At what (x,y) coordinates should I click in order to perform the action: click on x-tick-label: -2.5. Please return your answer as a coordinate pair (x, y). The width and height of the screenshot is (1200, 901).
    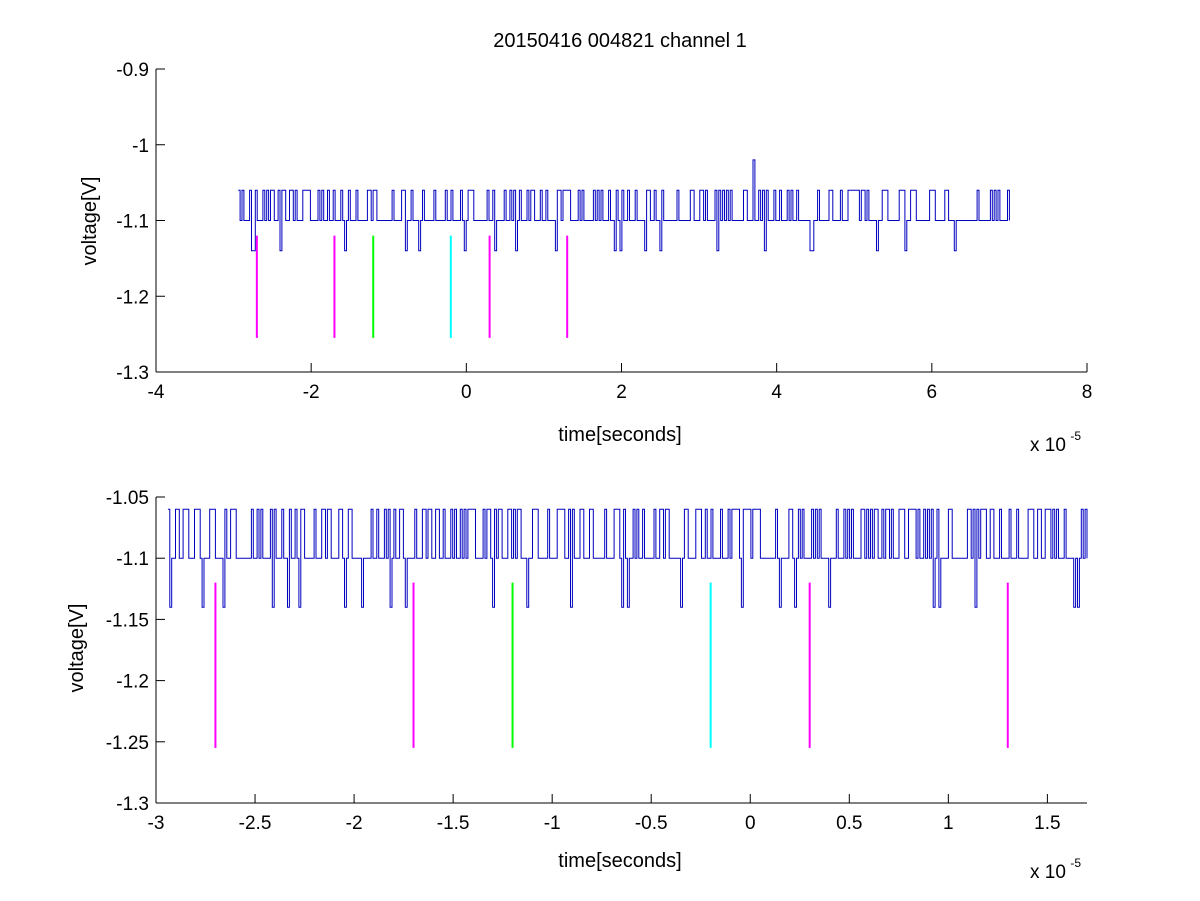
    Looking at the image, I should click on (255, 823).